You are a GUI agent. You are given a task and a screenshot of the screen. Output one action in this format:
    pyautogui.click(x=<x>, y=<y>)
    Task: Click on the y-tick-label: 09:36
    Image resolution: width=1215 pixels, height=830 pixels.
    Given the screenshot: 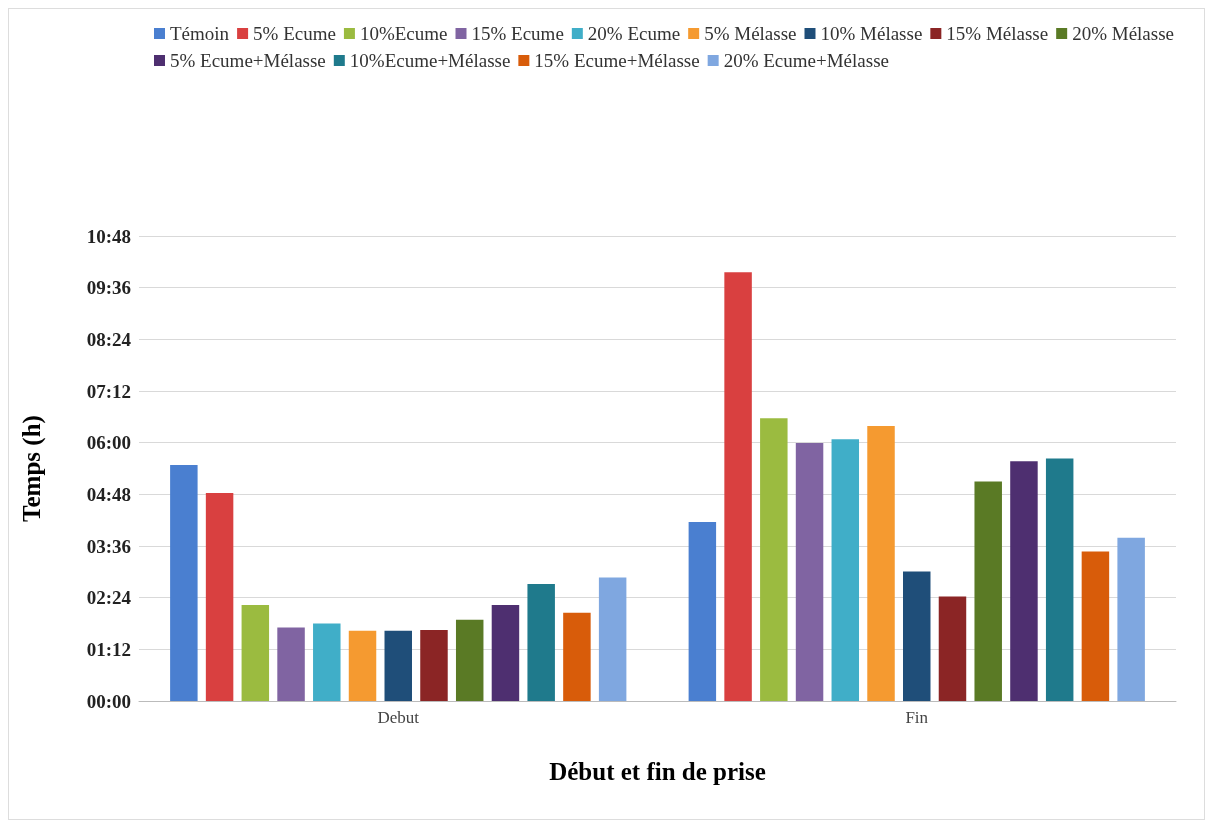 What is the action you would take?
    pyautogui.click(x=108, y=288)
    